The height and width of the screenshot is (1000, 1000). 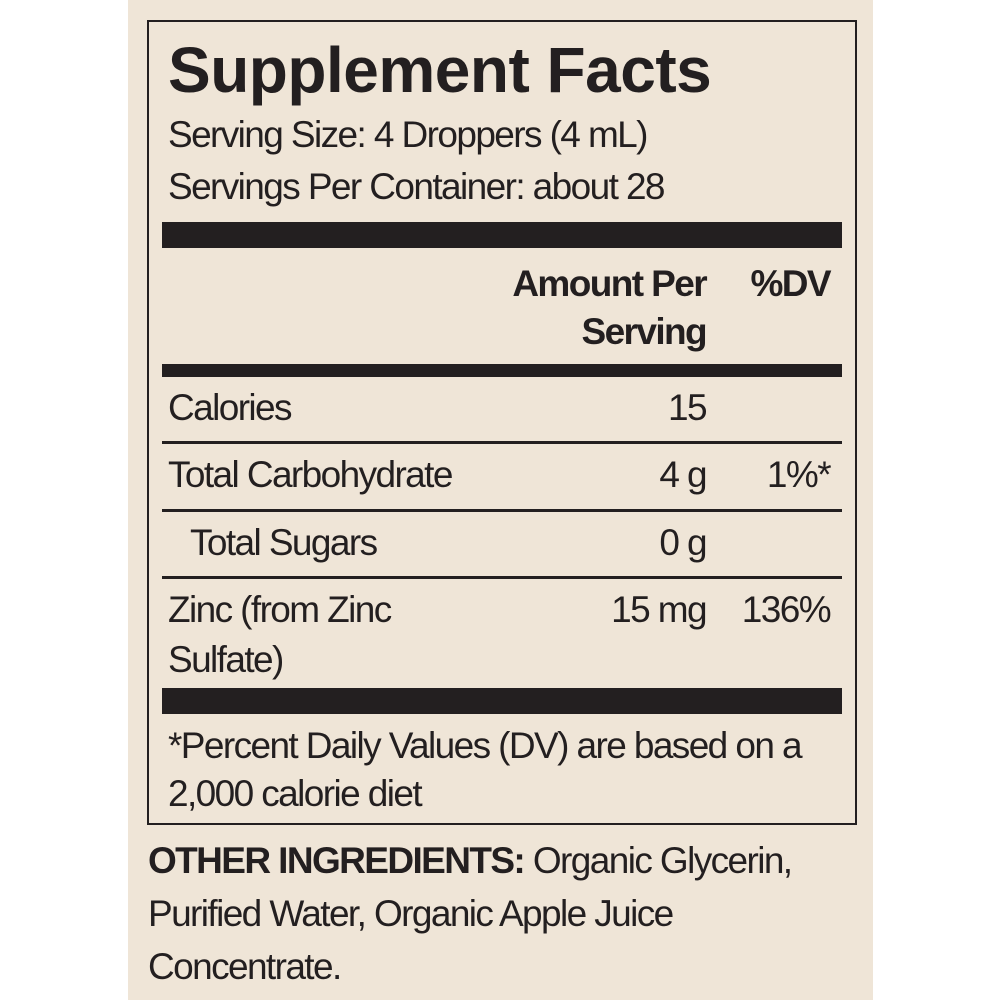 What do you see at coordinates (337, 860) in the screenshot?
I see `ingredients-label: OTHER INGREDIENTS:` at bounding box center [337, 860].